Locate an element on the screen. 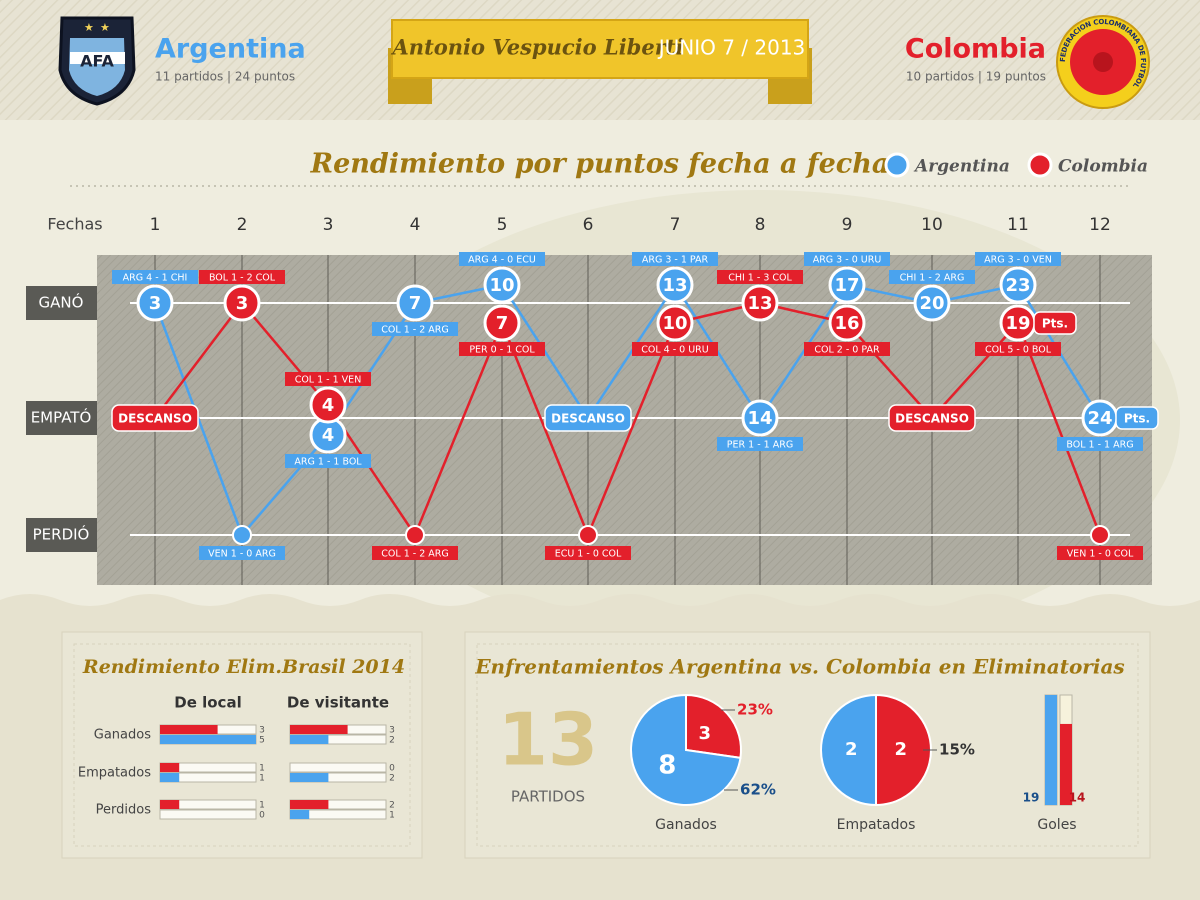 The height and width of the screenshot is (900, 1200). row-label: Empatados is located at coordinates (114, 773).